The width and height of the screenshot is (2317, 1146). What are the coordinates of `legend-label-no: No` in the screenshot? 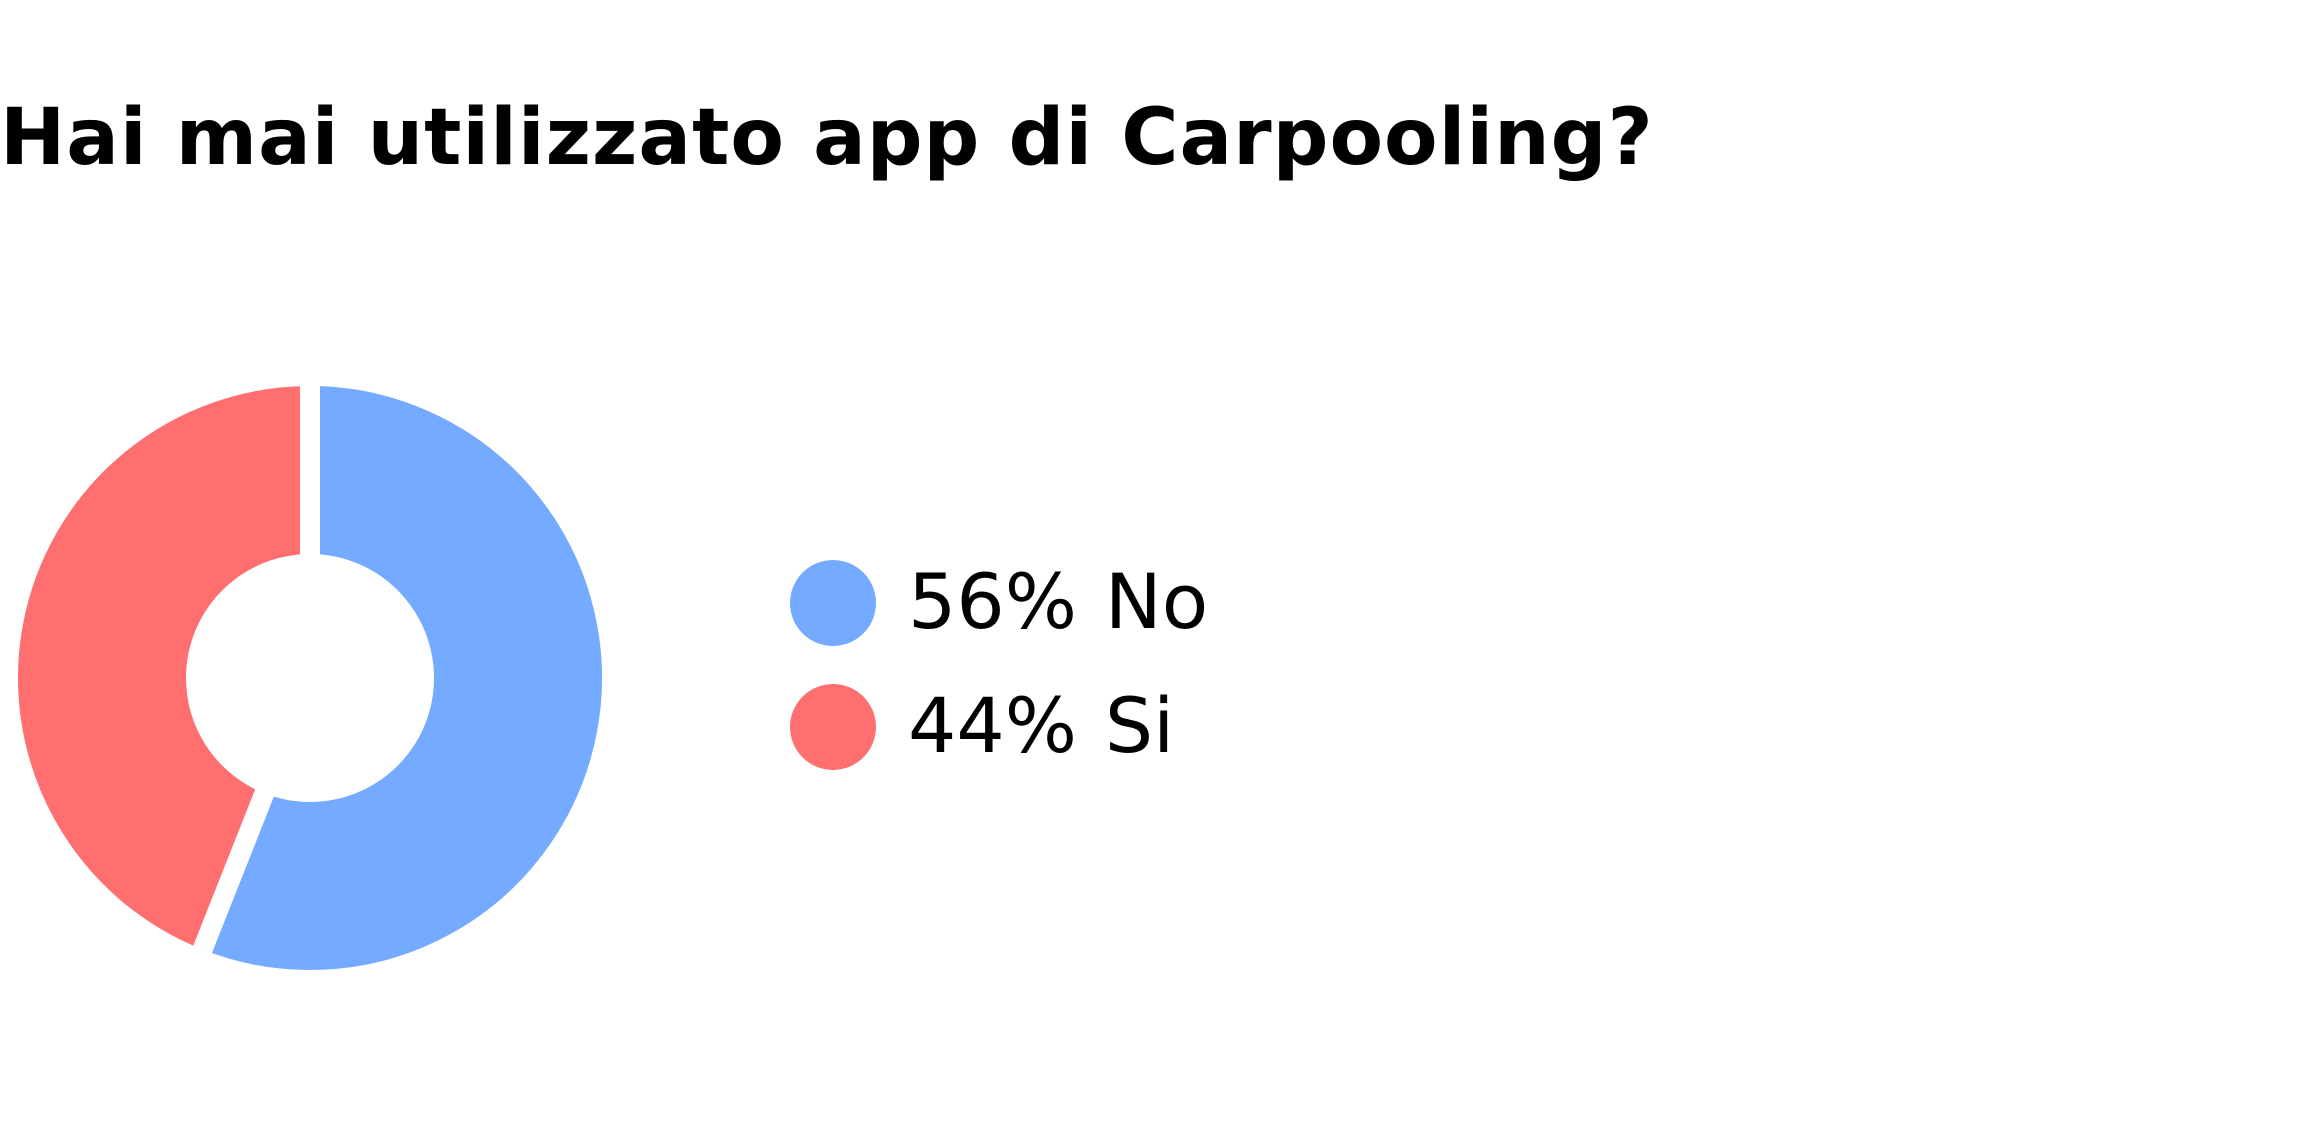 It's located at (1156, 601).